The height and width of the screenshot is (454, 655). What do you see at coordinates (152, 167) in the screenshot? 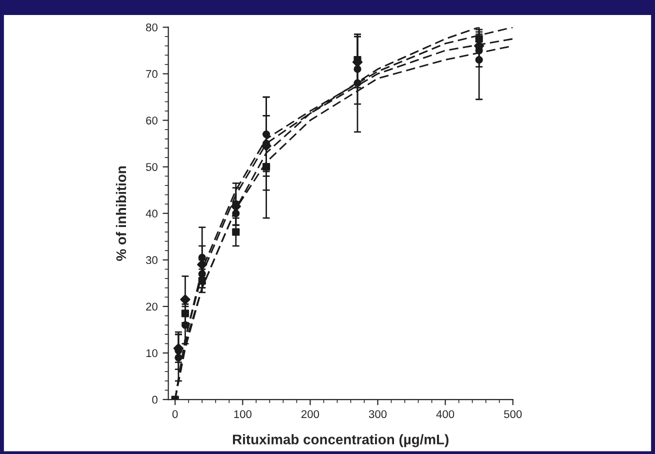
I see `y-tick-label: 50` at bounding box center [152, 167].